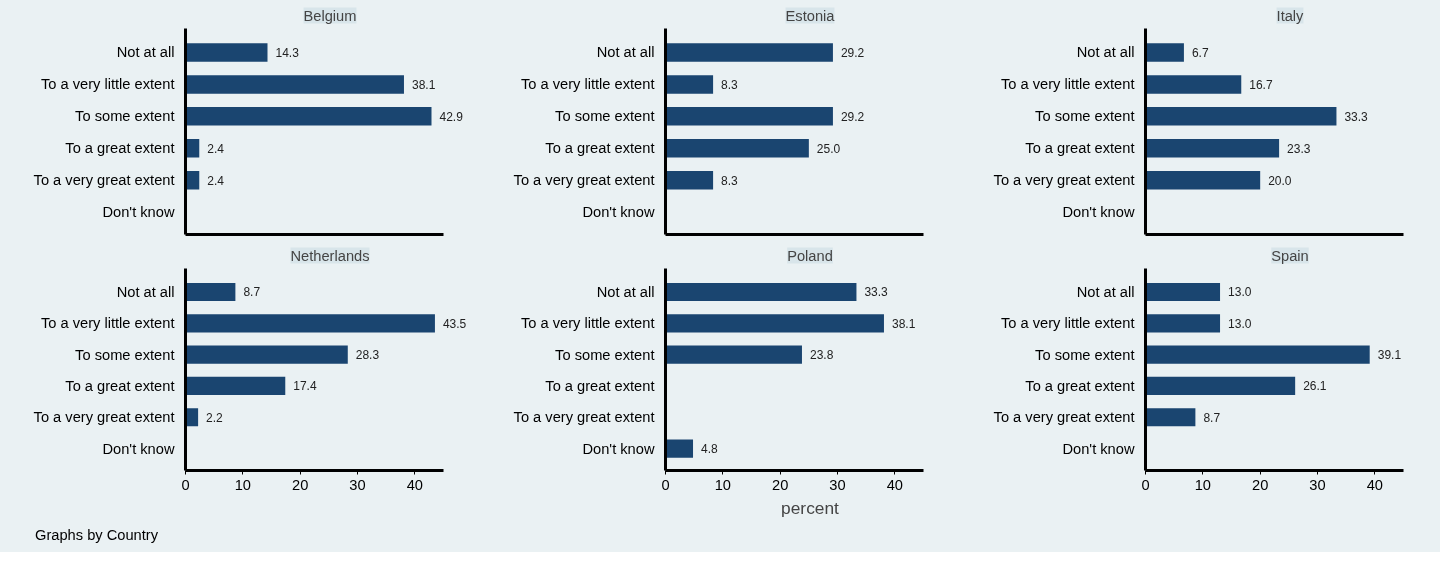 This screenshot has width=1451, height=586. What do you see at coordinates (1200, 52) in the screenshot?
I see `data-label: 6.7` at bounding box center [1200, 52].